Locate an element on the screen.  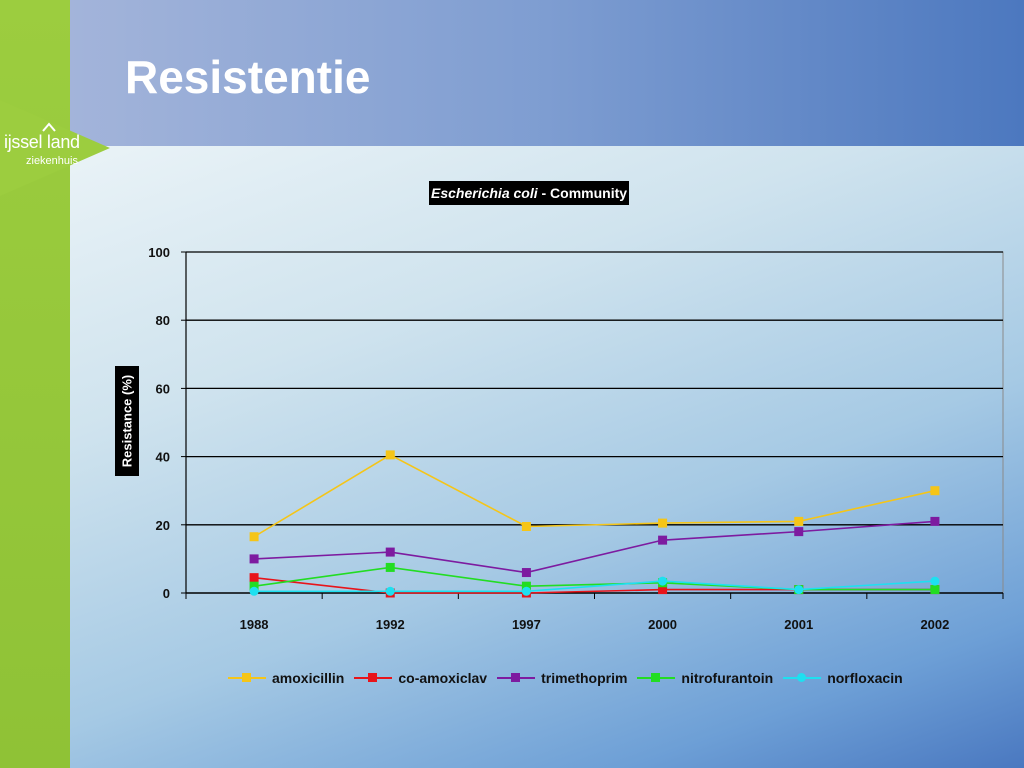
legend-item-norfloxacin: norfloxacin is located at coordinates (843, 678).